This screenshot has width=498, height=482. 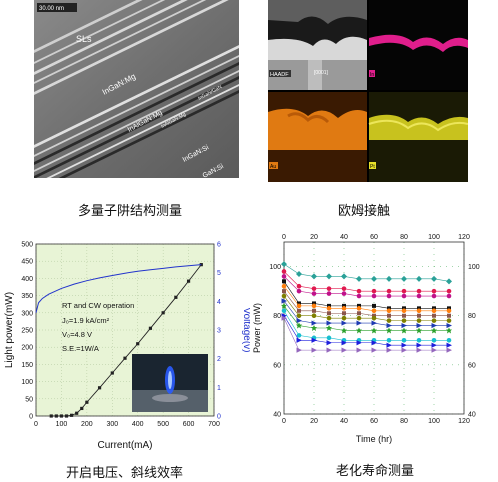 I want to click on aging-ylabel: Power (mW), so click(x=257, y=328).